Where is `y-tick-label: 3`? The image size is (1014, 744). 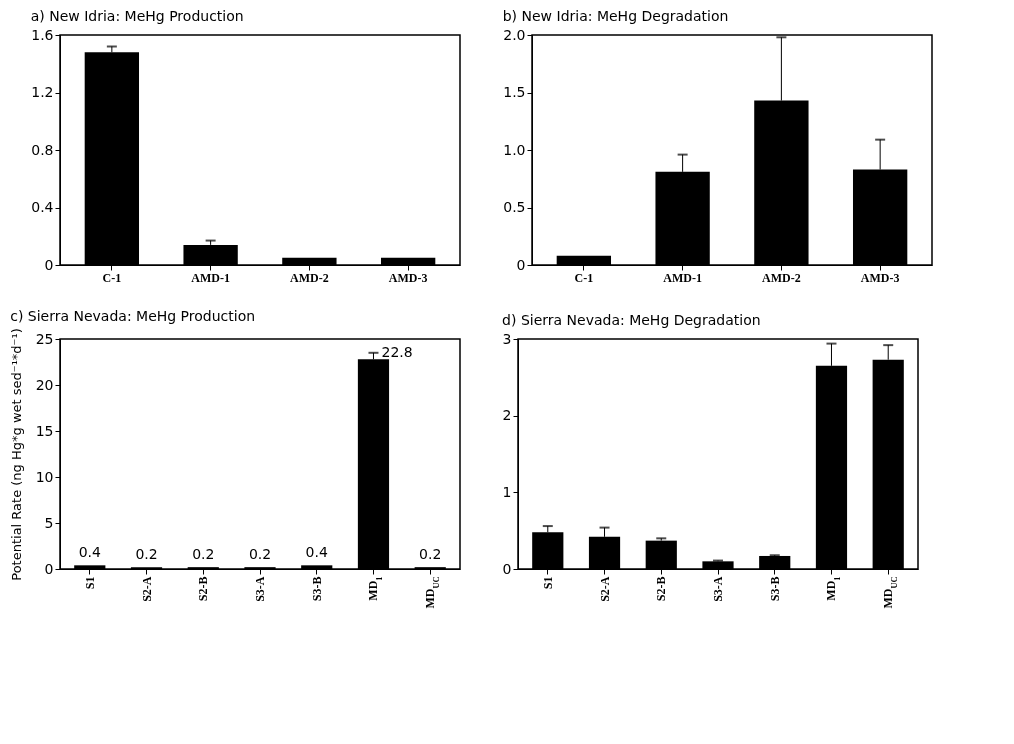
y-tick-label: 3 is located at coordinates (507, 338).